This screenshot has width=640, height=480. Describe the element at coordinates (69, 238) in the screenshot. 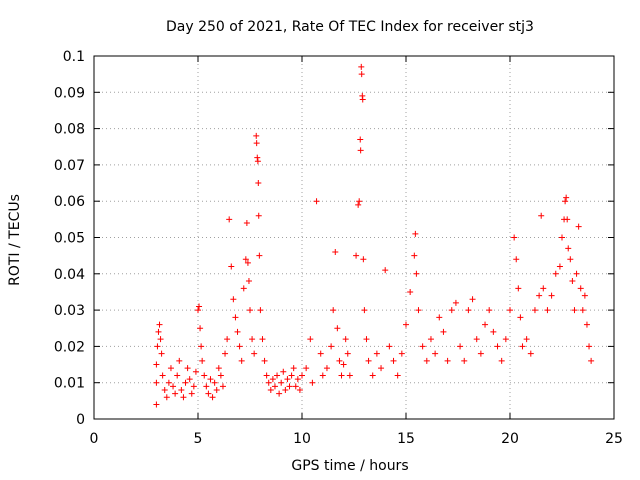

I see `y-tick-labels: 0 0.01 0.02 0.03 0.04 0.05 0.06 0.07 0.08 0.09 0.1` at that location.